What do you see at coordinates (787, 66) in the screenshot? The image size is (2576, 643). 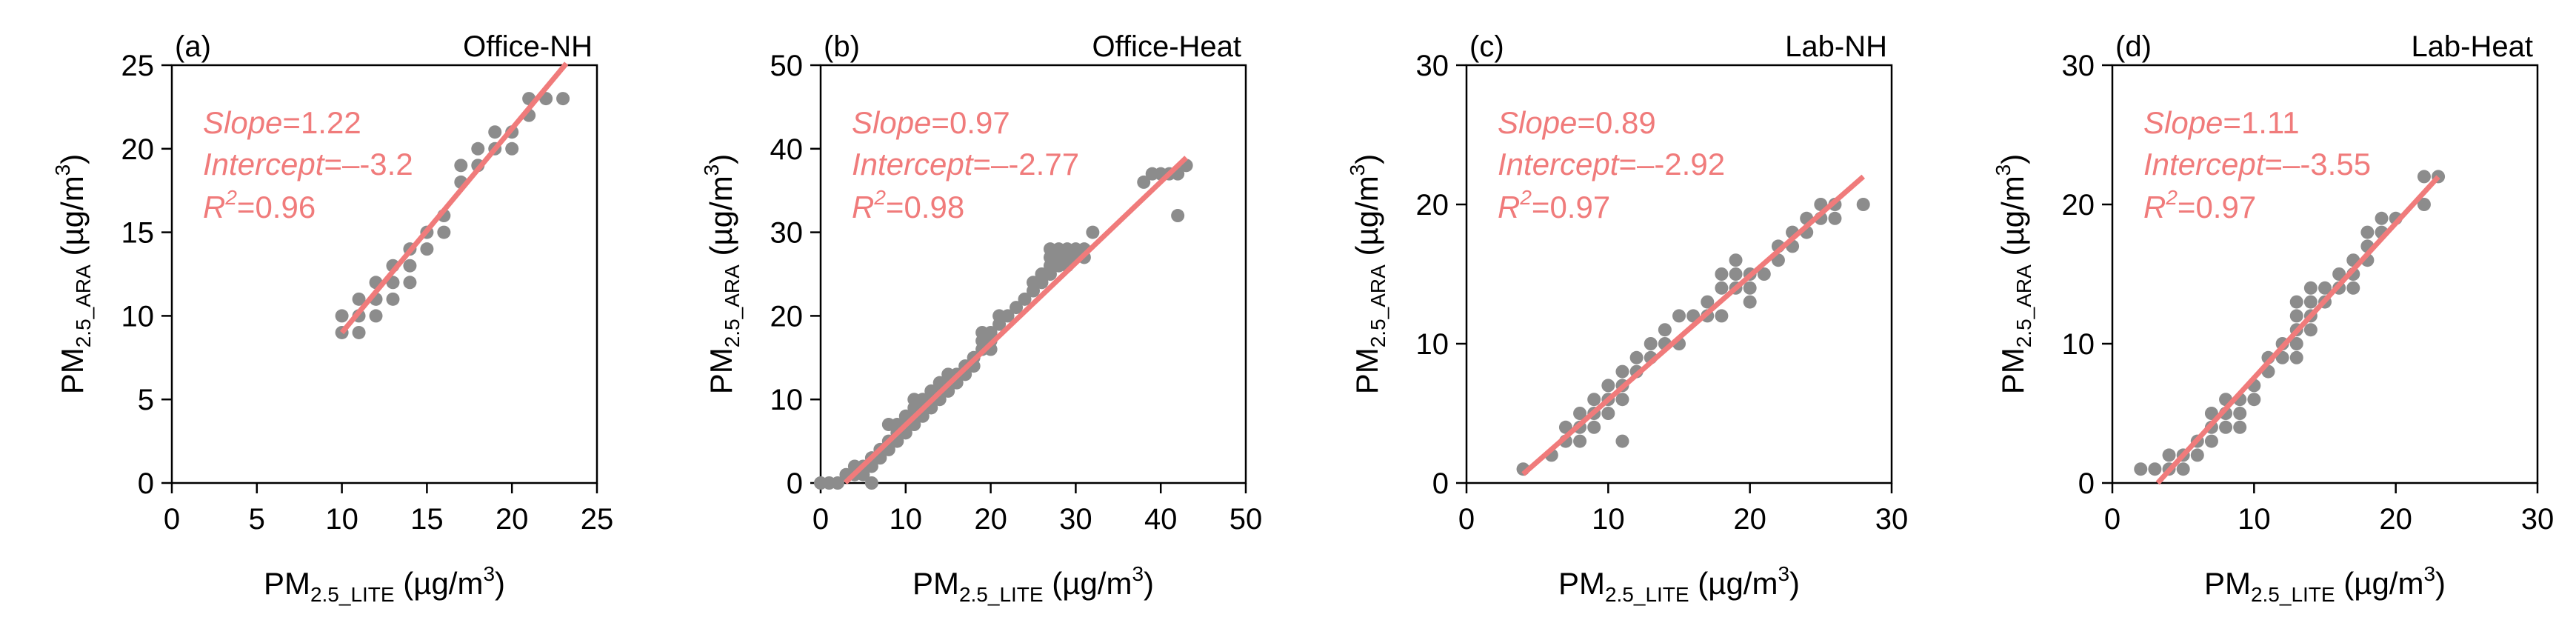 I see `y-tick-label: 50` at bounding box center [787, 66].